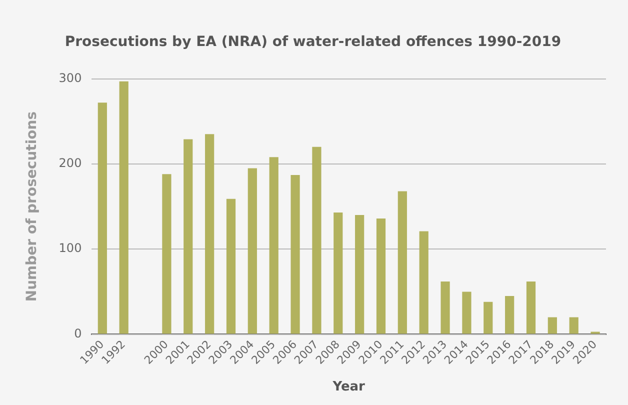 Image resolution: width=628 pixels, height=405 pixels. What do you see at coordinates (32, 206) in the screenshot?
I see `y-axis-title: Number of prosecutions` at bounding box center [32, 206].